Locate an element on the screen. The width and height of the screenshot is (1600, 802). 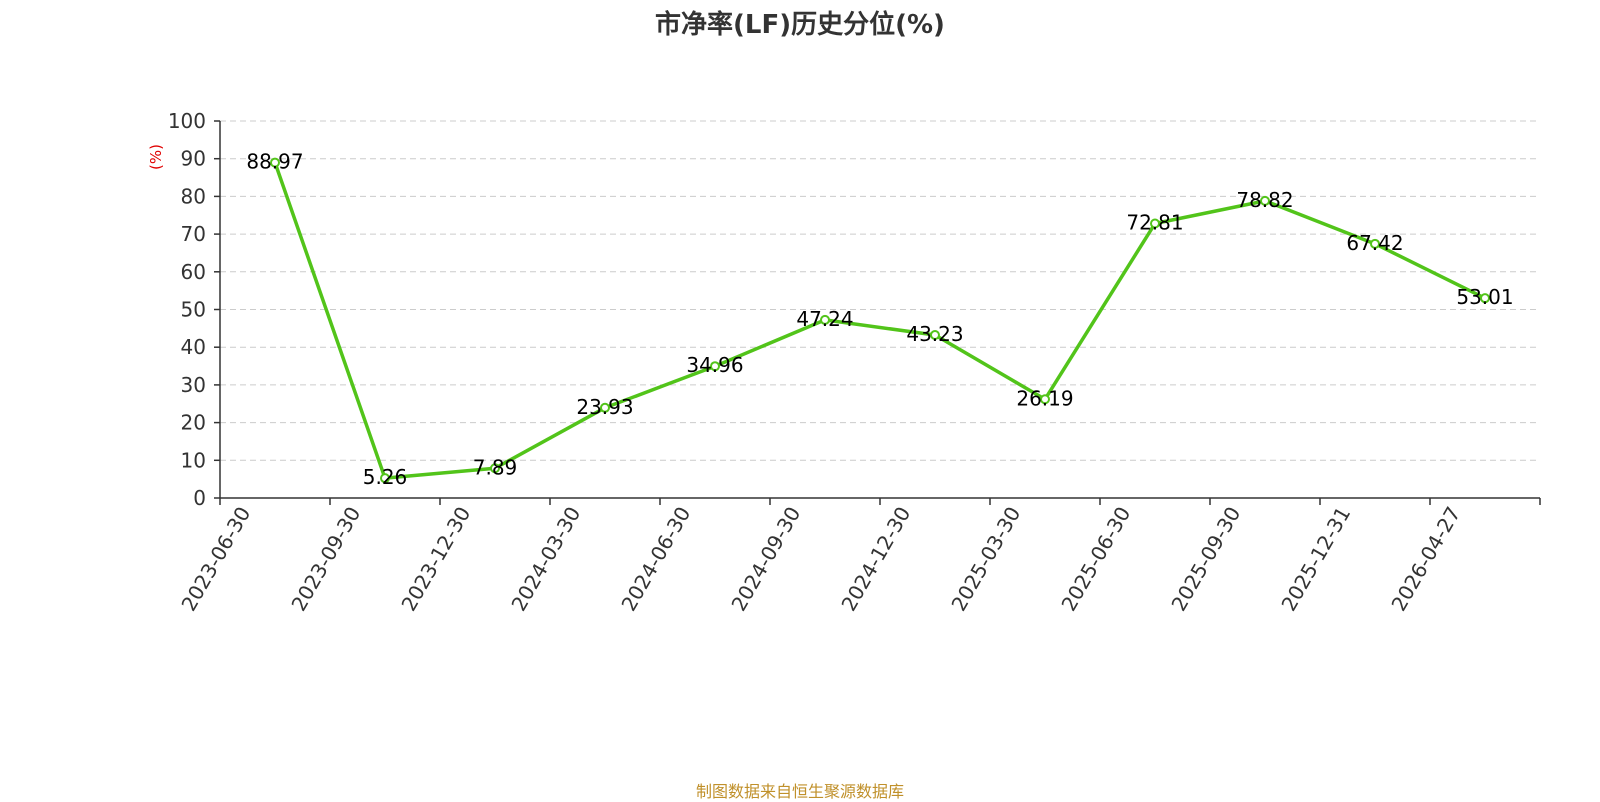
y-tick-label: 40 is located at coordinates (193, 347).